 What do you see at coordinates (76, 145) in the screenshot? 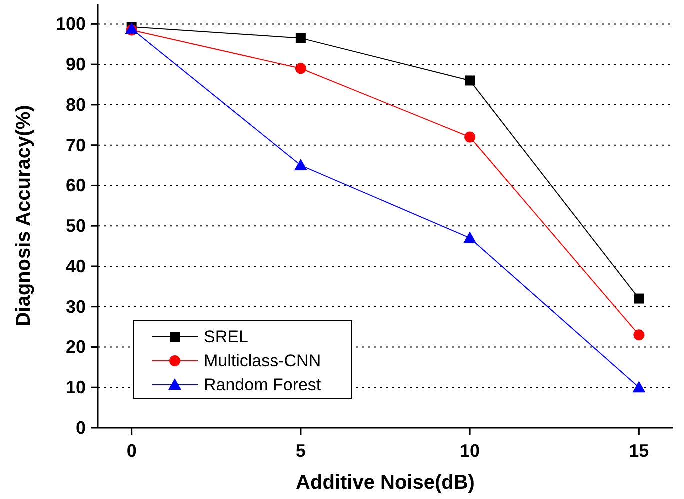
I see `y-tick-label: 70` at bounding box center [76, 145].